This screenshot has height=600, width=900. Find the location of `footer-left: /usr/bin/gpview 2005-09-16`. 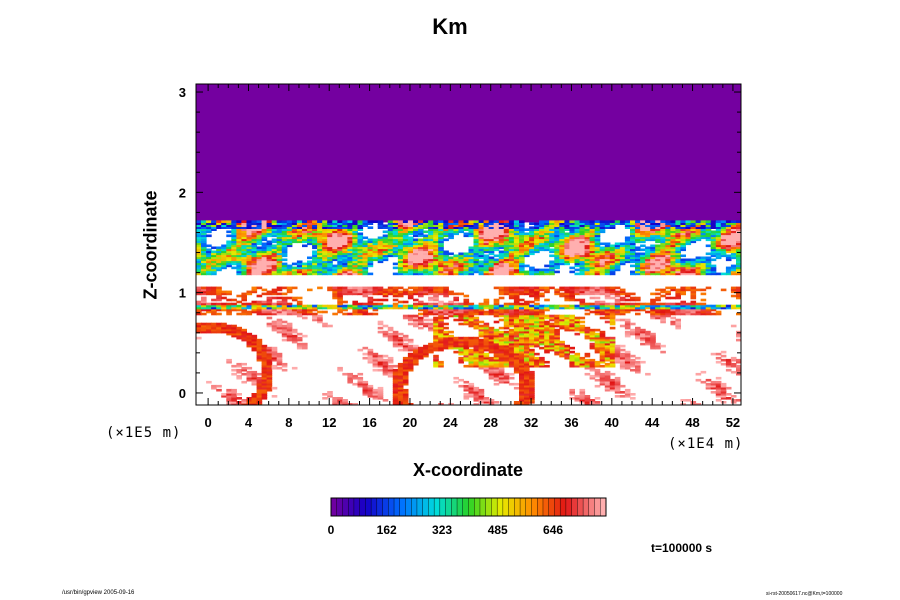

footer-left: /usr/bin/gpview 2005-09-16 is located at coordinates (98, 593).